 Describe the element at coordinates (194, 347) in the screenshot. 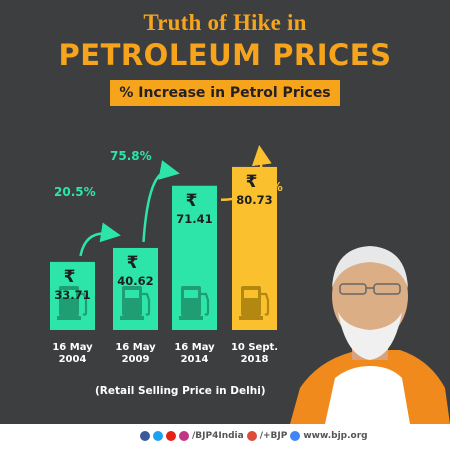

I see `category-label-2-0: 16 May` at that location.